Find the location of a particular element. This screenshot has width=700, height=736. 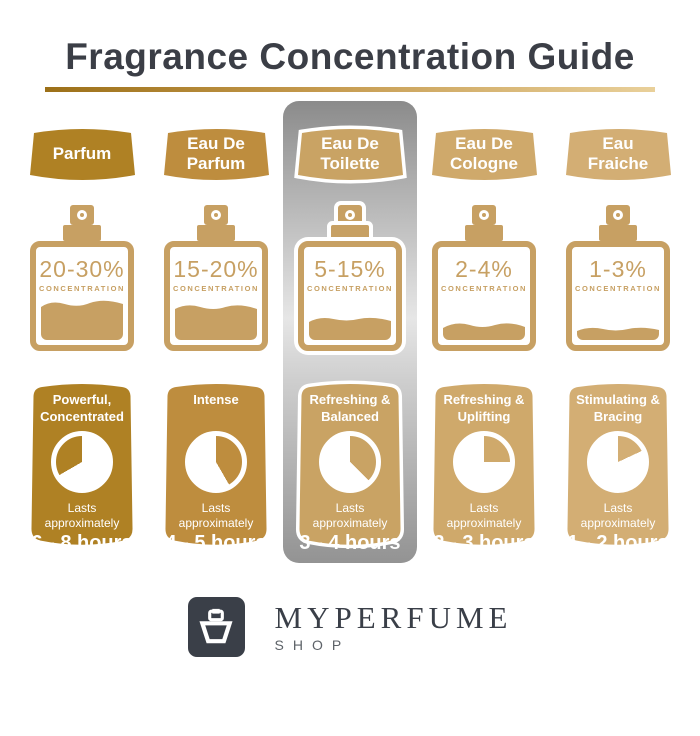

perfume-bottle-logo-glyph is located at coordinates (216, 626).